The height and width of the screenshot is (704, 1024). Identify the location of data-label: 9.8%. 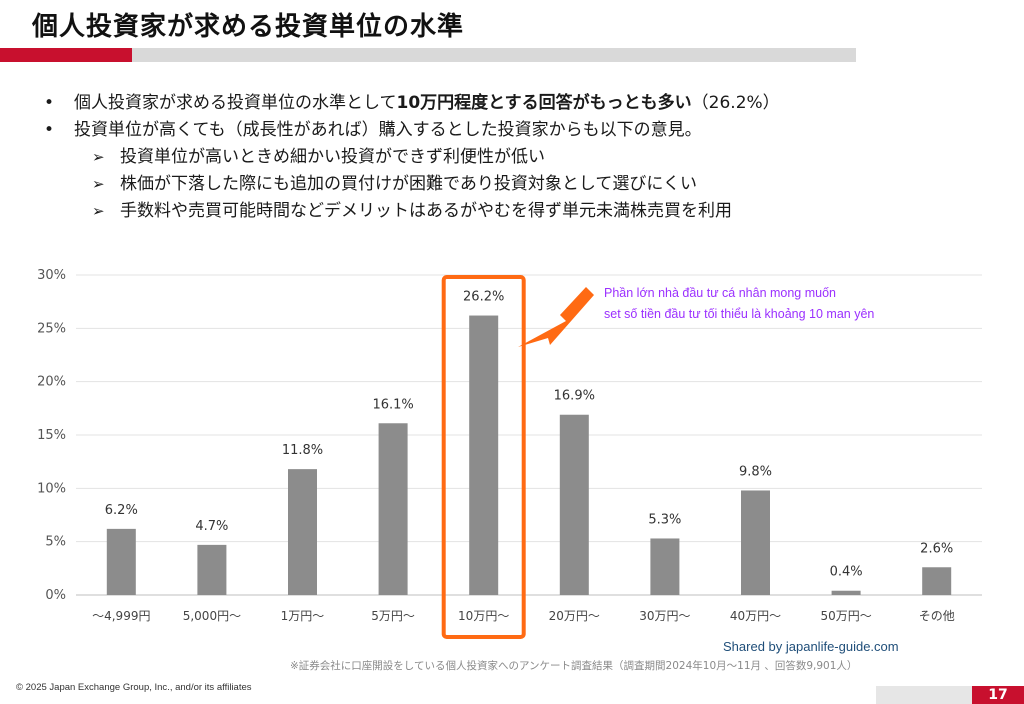
(755, 471).